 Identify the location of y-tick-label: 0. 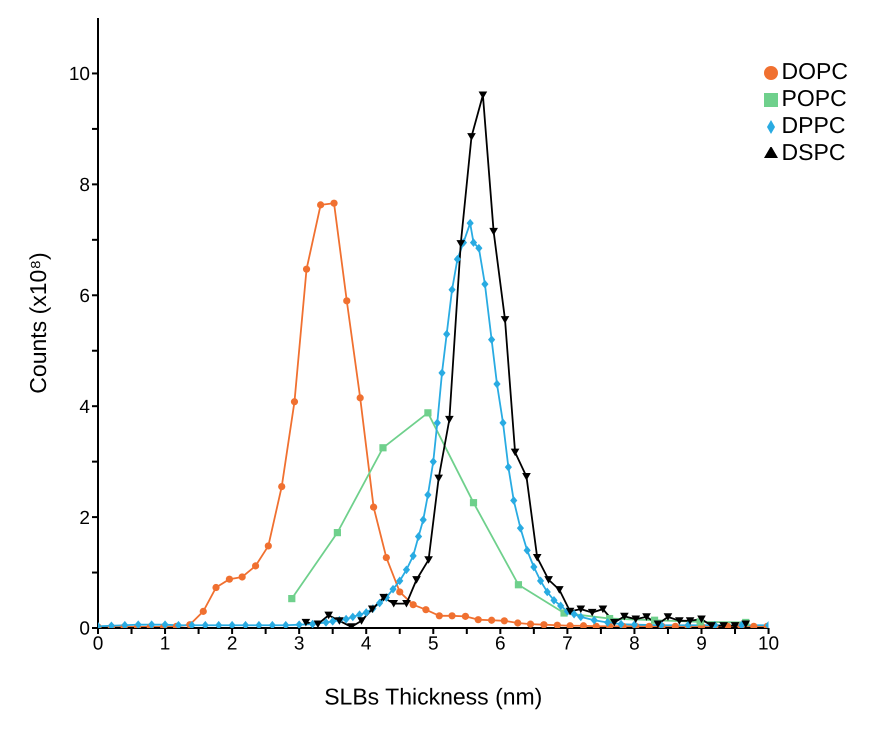
(84, 629).